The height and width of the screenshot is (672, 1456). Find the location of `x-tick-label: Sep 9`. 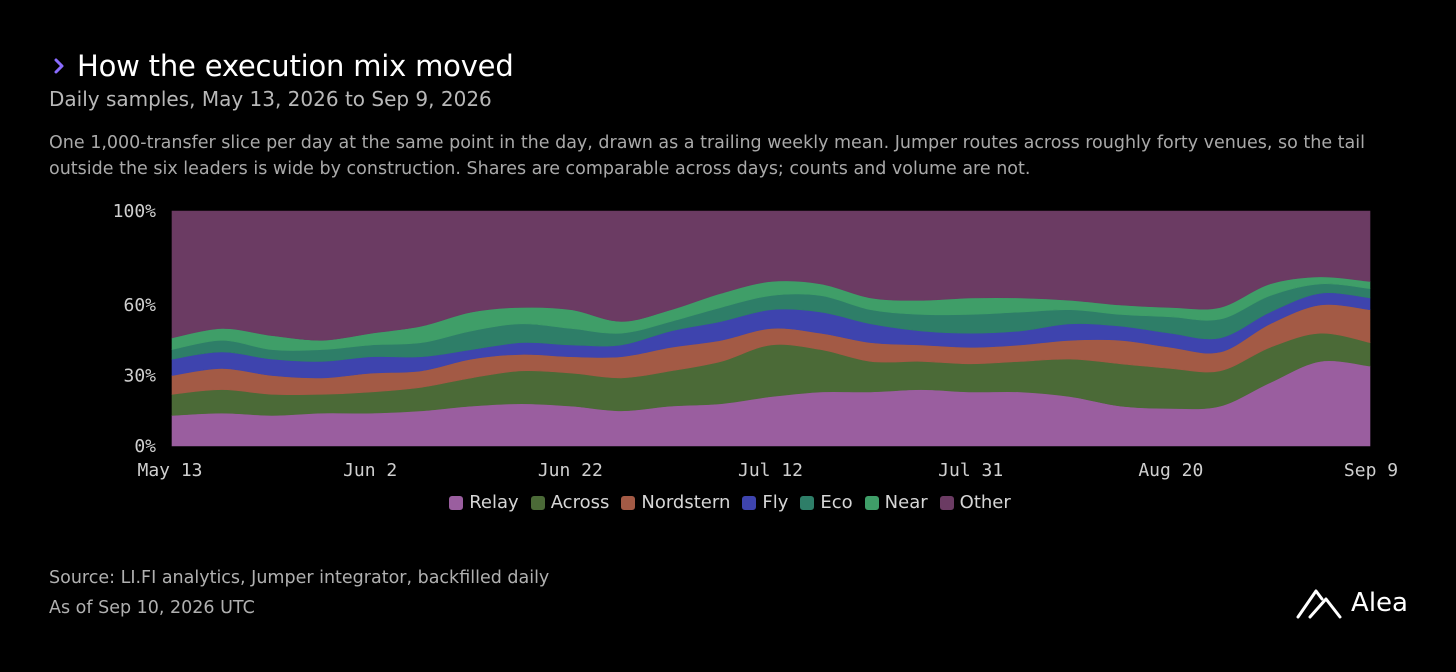

x-tick-label: Sep 9 is located at coordinates (1371, 470).